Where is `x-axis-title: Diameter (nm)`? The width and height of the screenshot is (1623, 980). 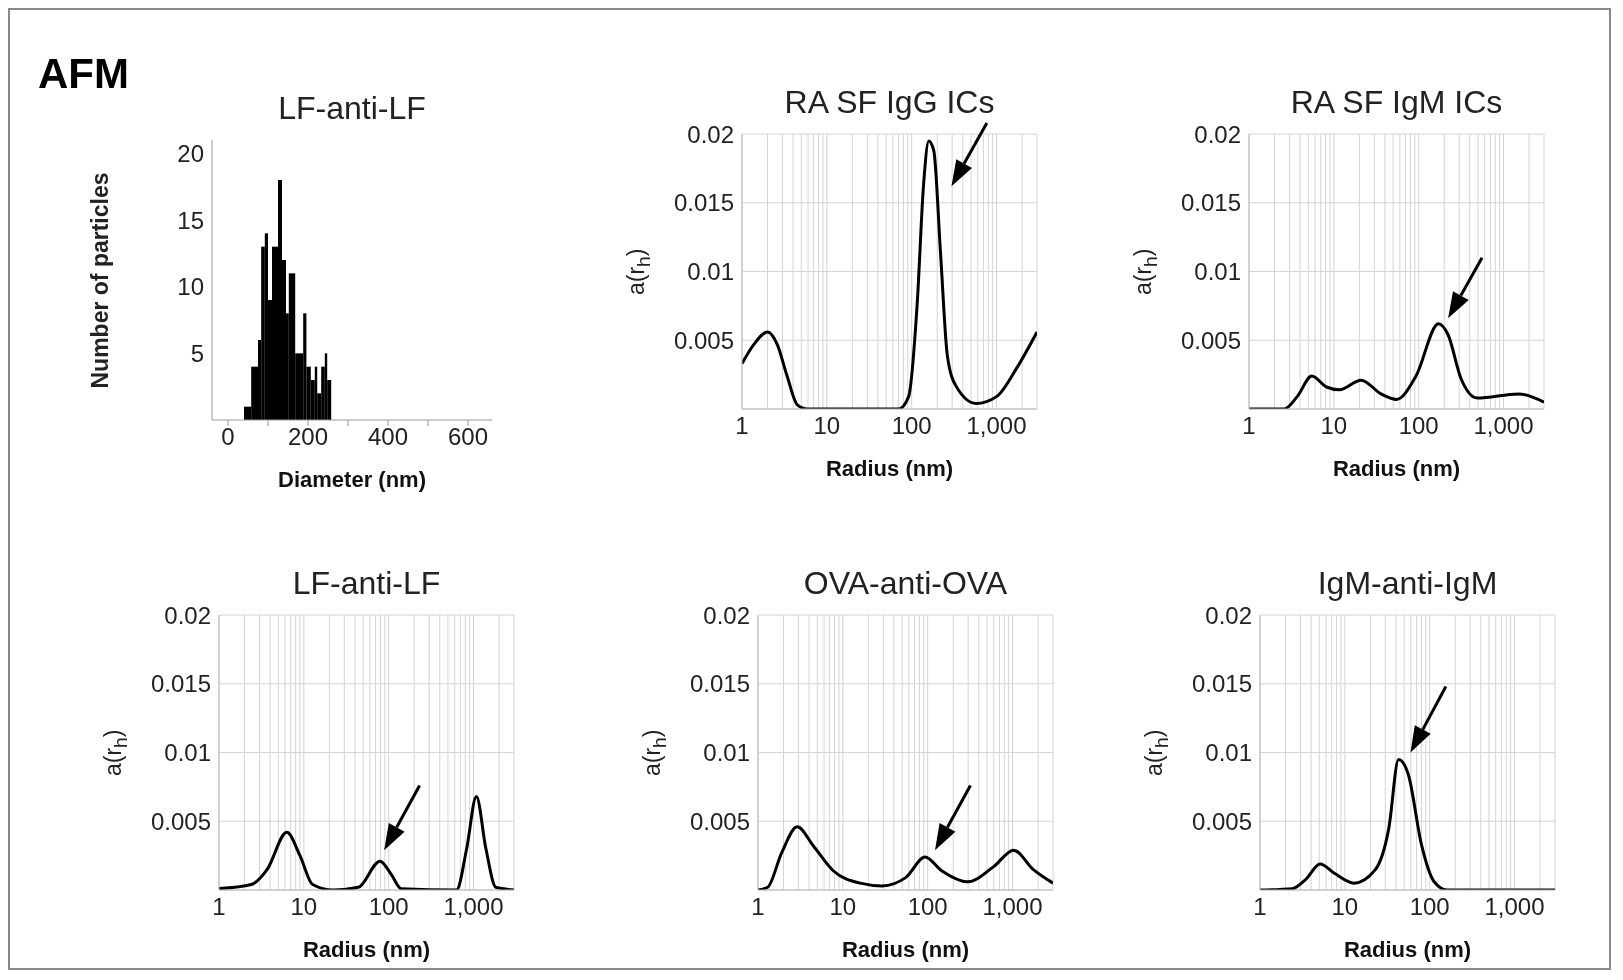
x-axis-title: Diameter (nm) is located at coordinates (352, 480).